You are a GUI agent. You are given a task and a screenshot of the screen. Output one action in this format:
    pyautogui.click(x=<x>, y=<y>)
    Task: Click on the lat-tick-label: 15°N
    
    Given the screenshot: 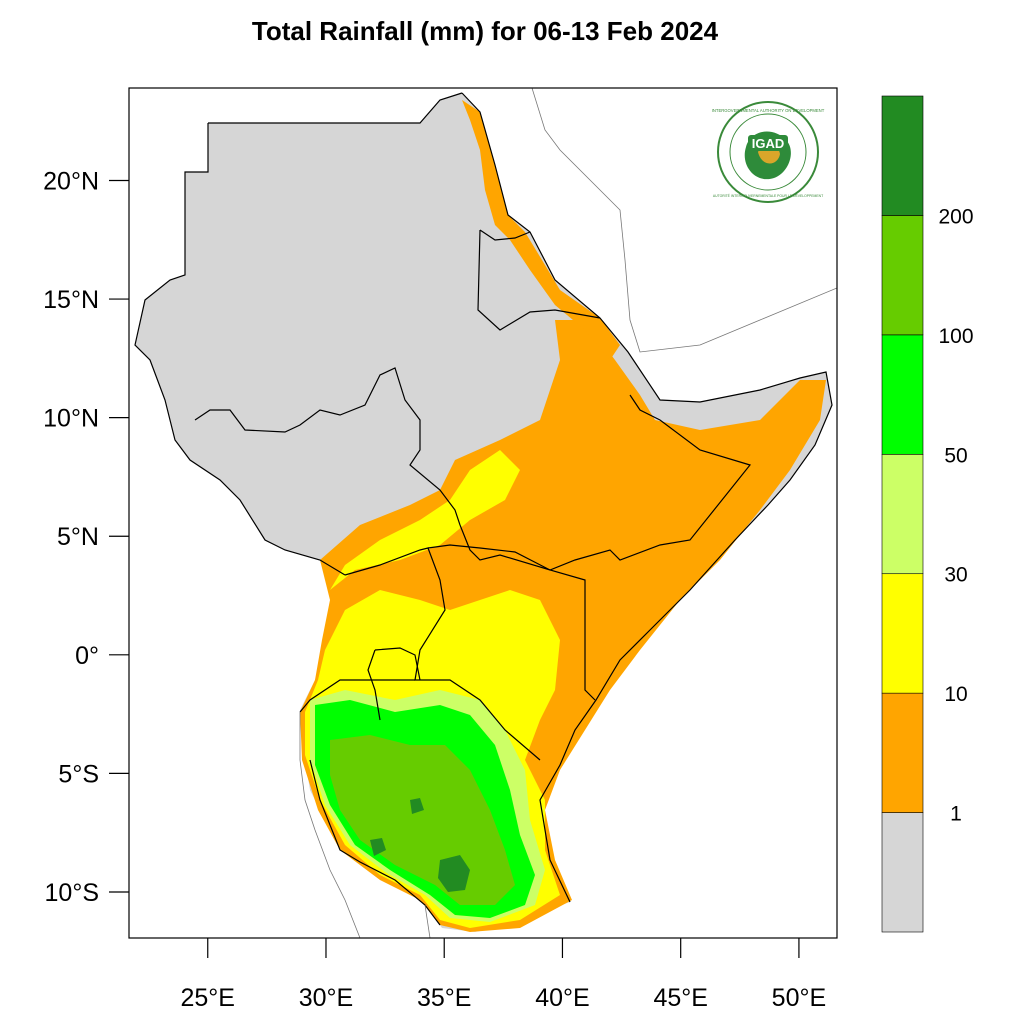 What is the action you would take?
    pyautogui.click(x=71, y=300)
    